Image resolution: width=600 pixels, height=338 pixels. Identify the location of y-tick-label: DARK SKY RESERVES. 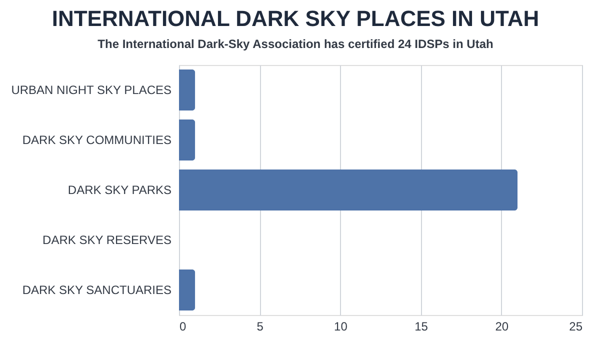
(107, 240).